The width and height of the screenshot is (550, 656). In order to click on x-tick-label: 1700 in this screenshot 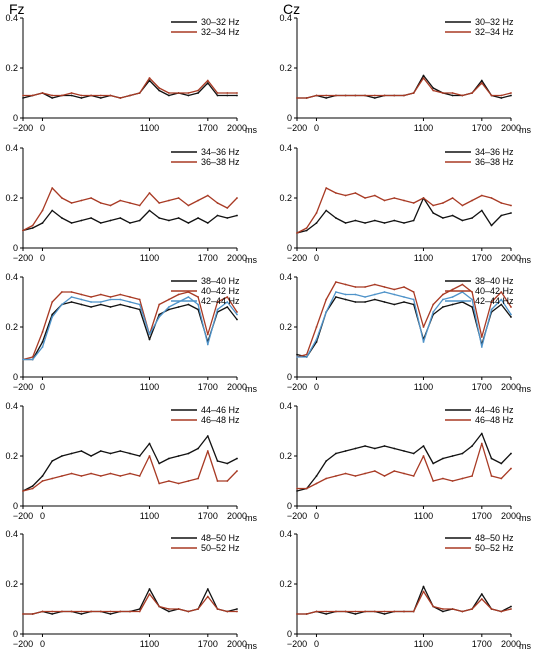, I will do `click(208, 258)`.